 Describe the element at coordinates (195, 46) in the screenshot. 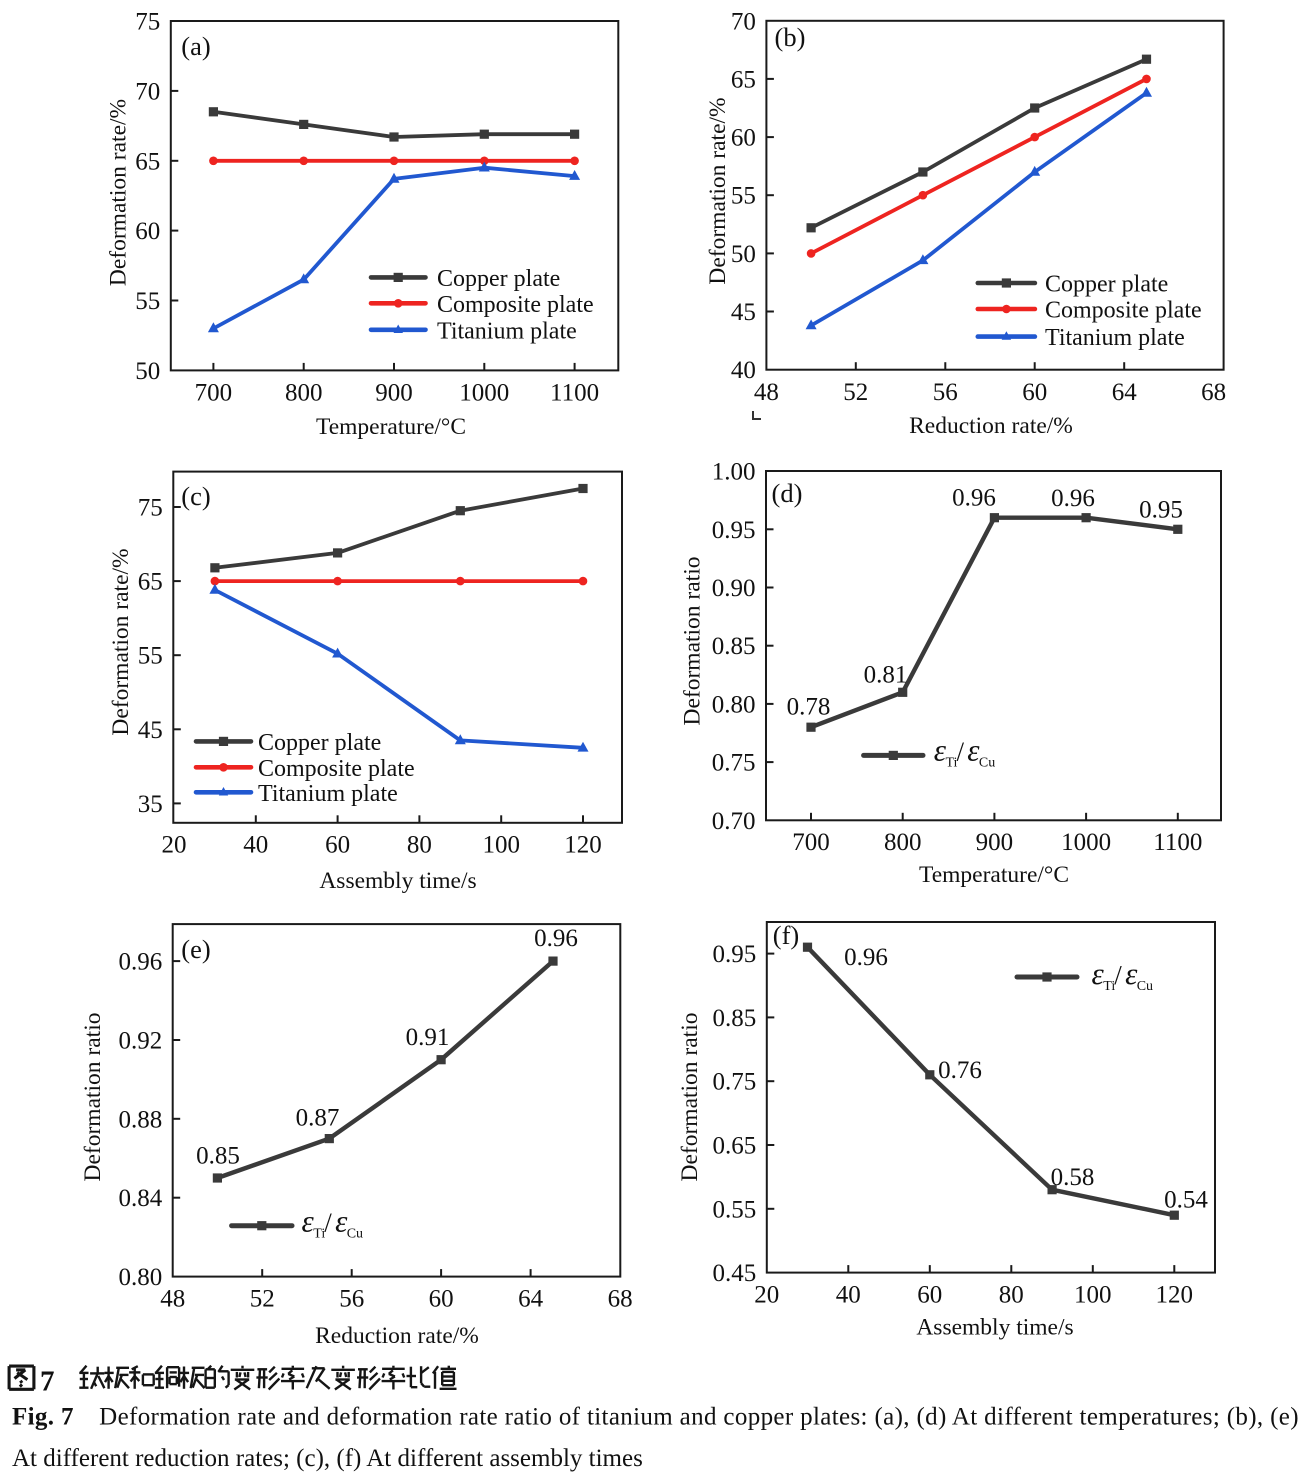

I see `svg-text: (a)` at that location.